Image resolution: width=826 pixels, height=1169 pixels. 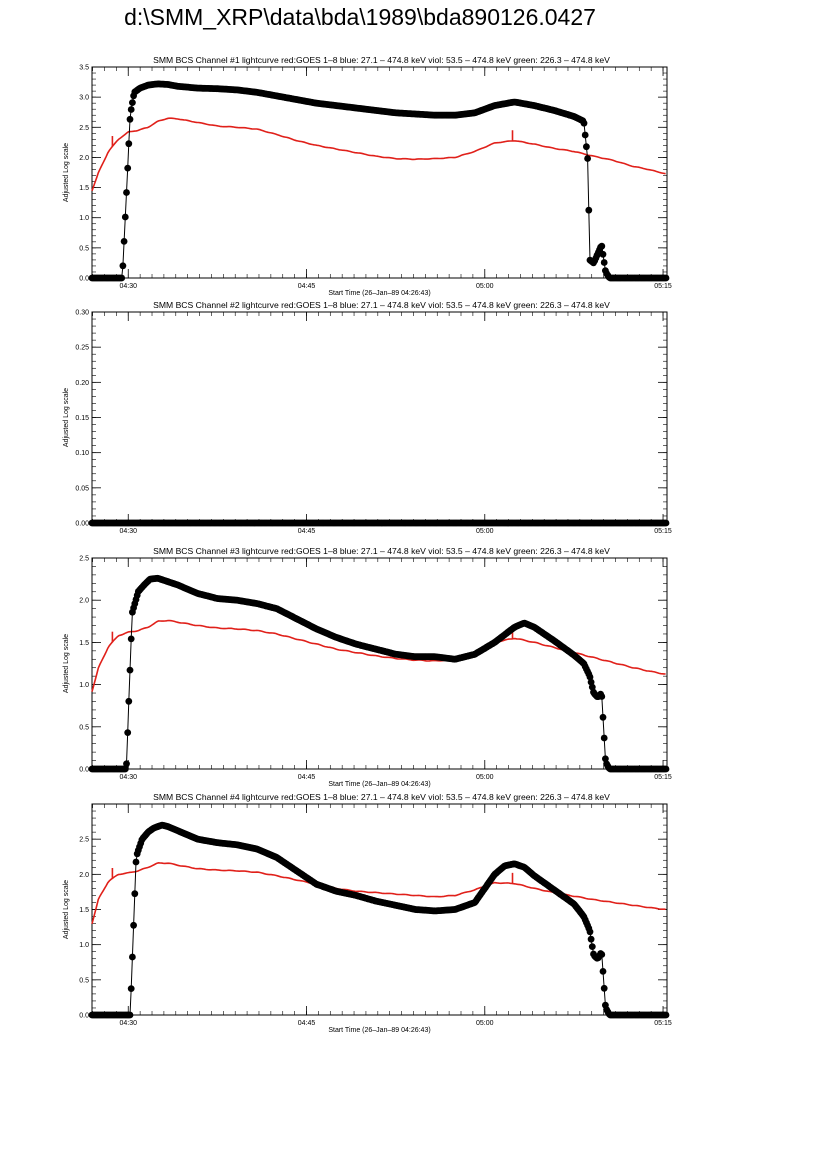 I want to click on y-tick-label: 0.00, so click(x=82, y=524).